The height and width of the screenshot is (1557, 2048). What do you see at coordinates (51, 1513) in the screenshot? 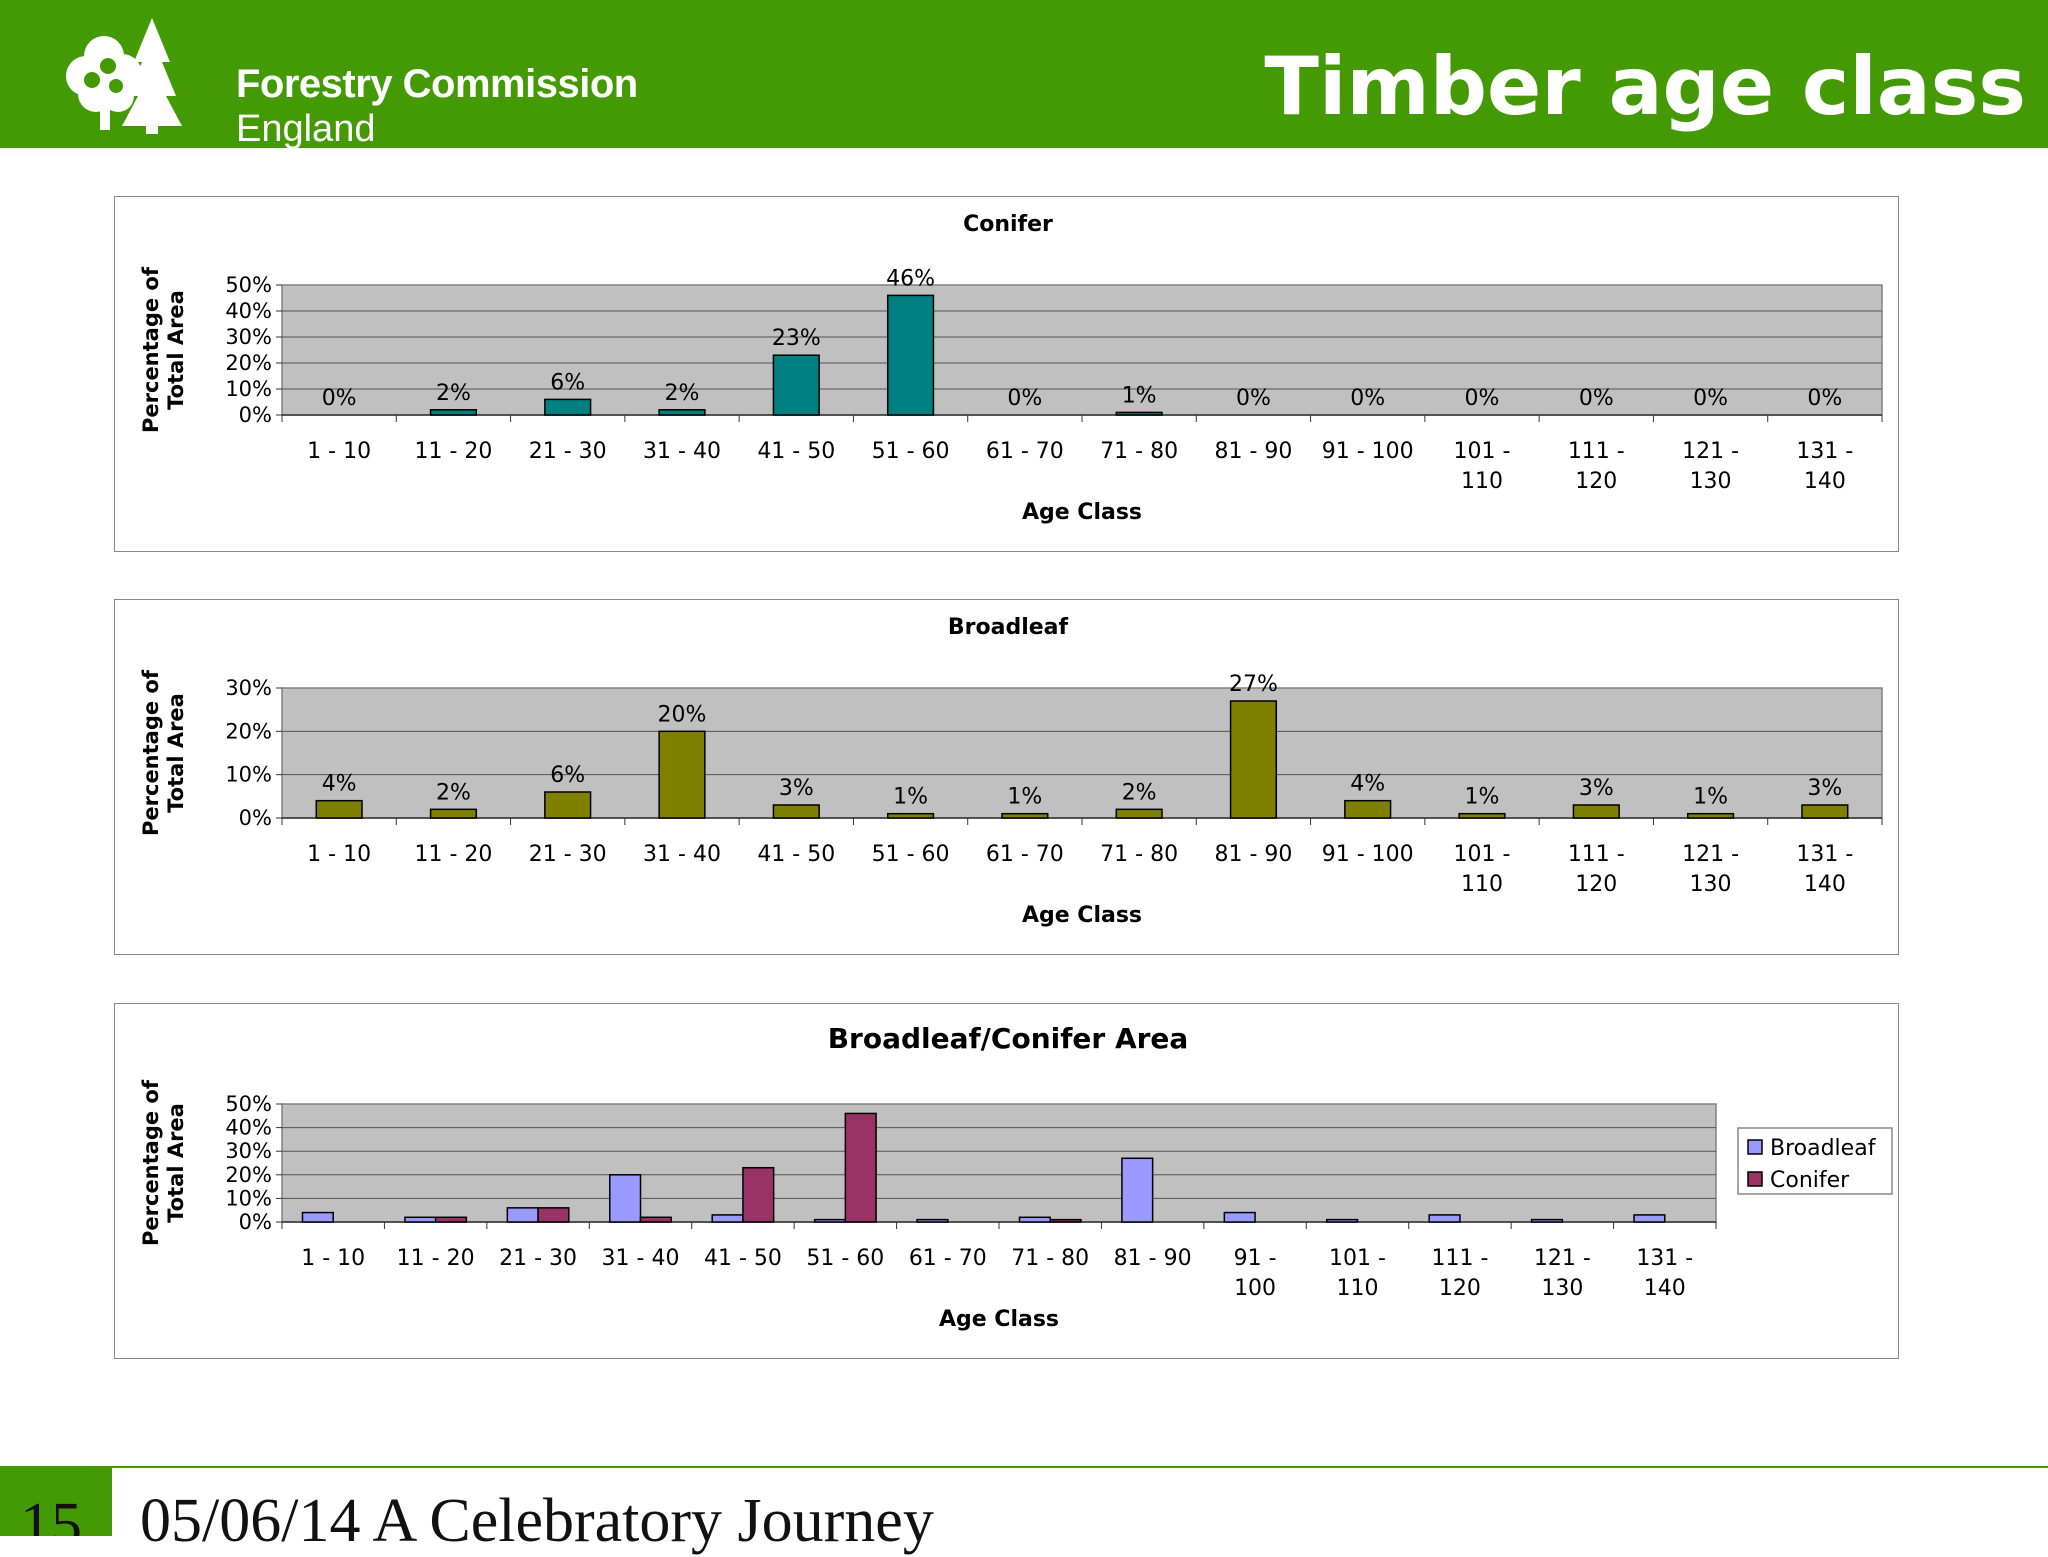
I see `page-number: 15` at bounding box center [51, 1513].